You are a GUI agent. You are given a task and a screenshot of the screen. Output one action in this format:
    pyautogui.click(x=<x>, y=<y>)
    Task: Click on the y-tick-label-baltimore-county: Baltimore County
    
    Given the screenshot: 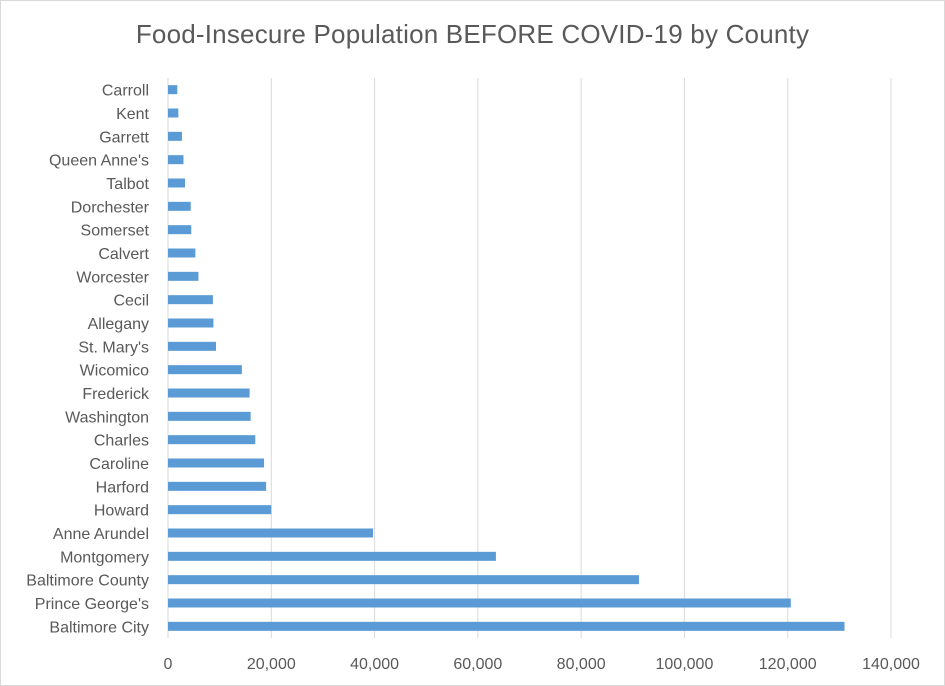 What is the action you would take?
    pyautogui.click(x=87, y=581)
    